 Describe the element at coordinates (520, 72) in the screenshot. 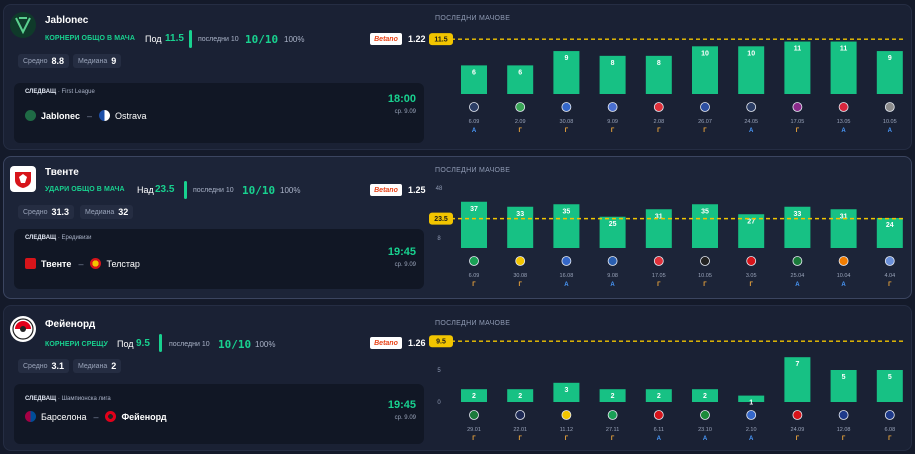

I see `bar-value-label: 6` at that location.